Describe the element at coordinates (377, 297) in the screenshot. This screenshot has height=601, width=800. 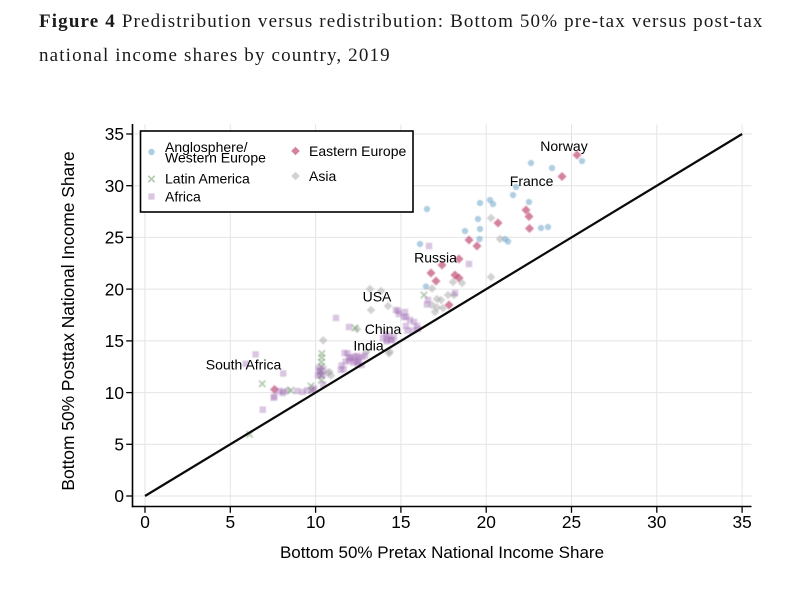
I see `svg-text: USA` at that location.